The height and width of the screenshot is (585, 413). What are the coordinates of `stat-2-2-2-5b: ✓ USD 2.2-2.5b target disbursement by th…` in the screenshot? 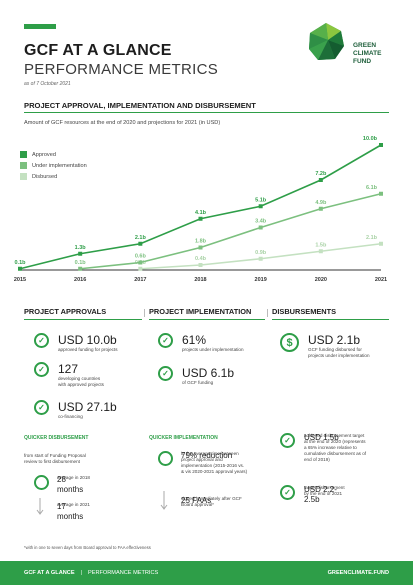 It's located at (312, 494).